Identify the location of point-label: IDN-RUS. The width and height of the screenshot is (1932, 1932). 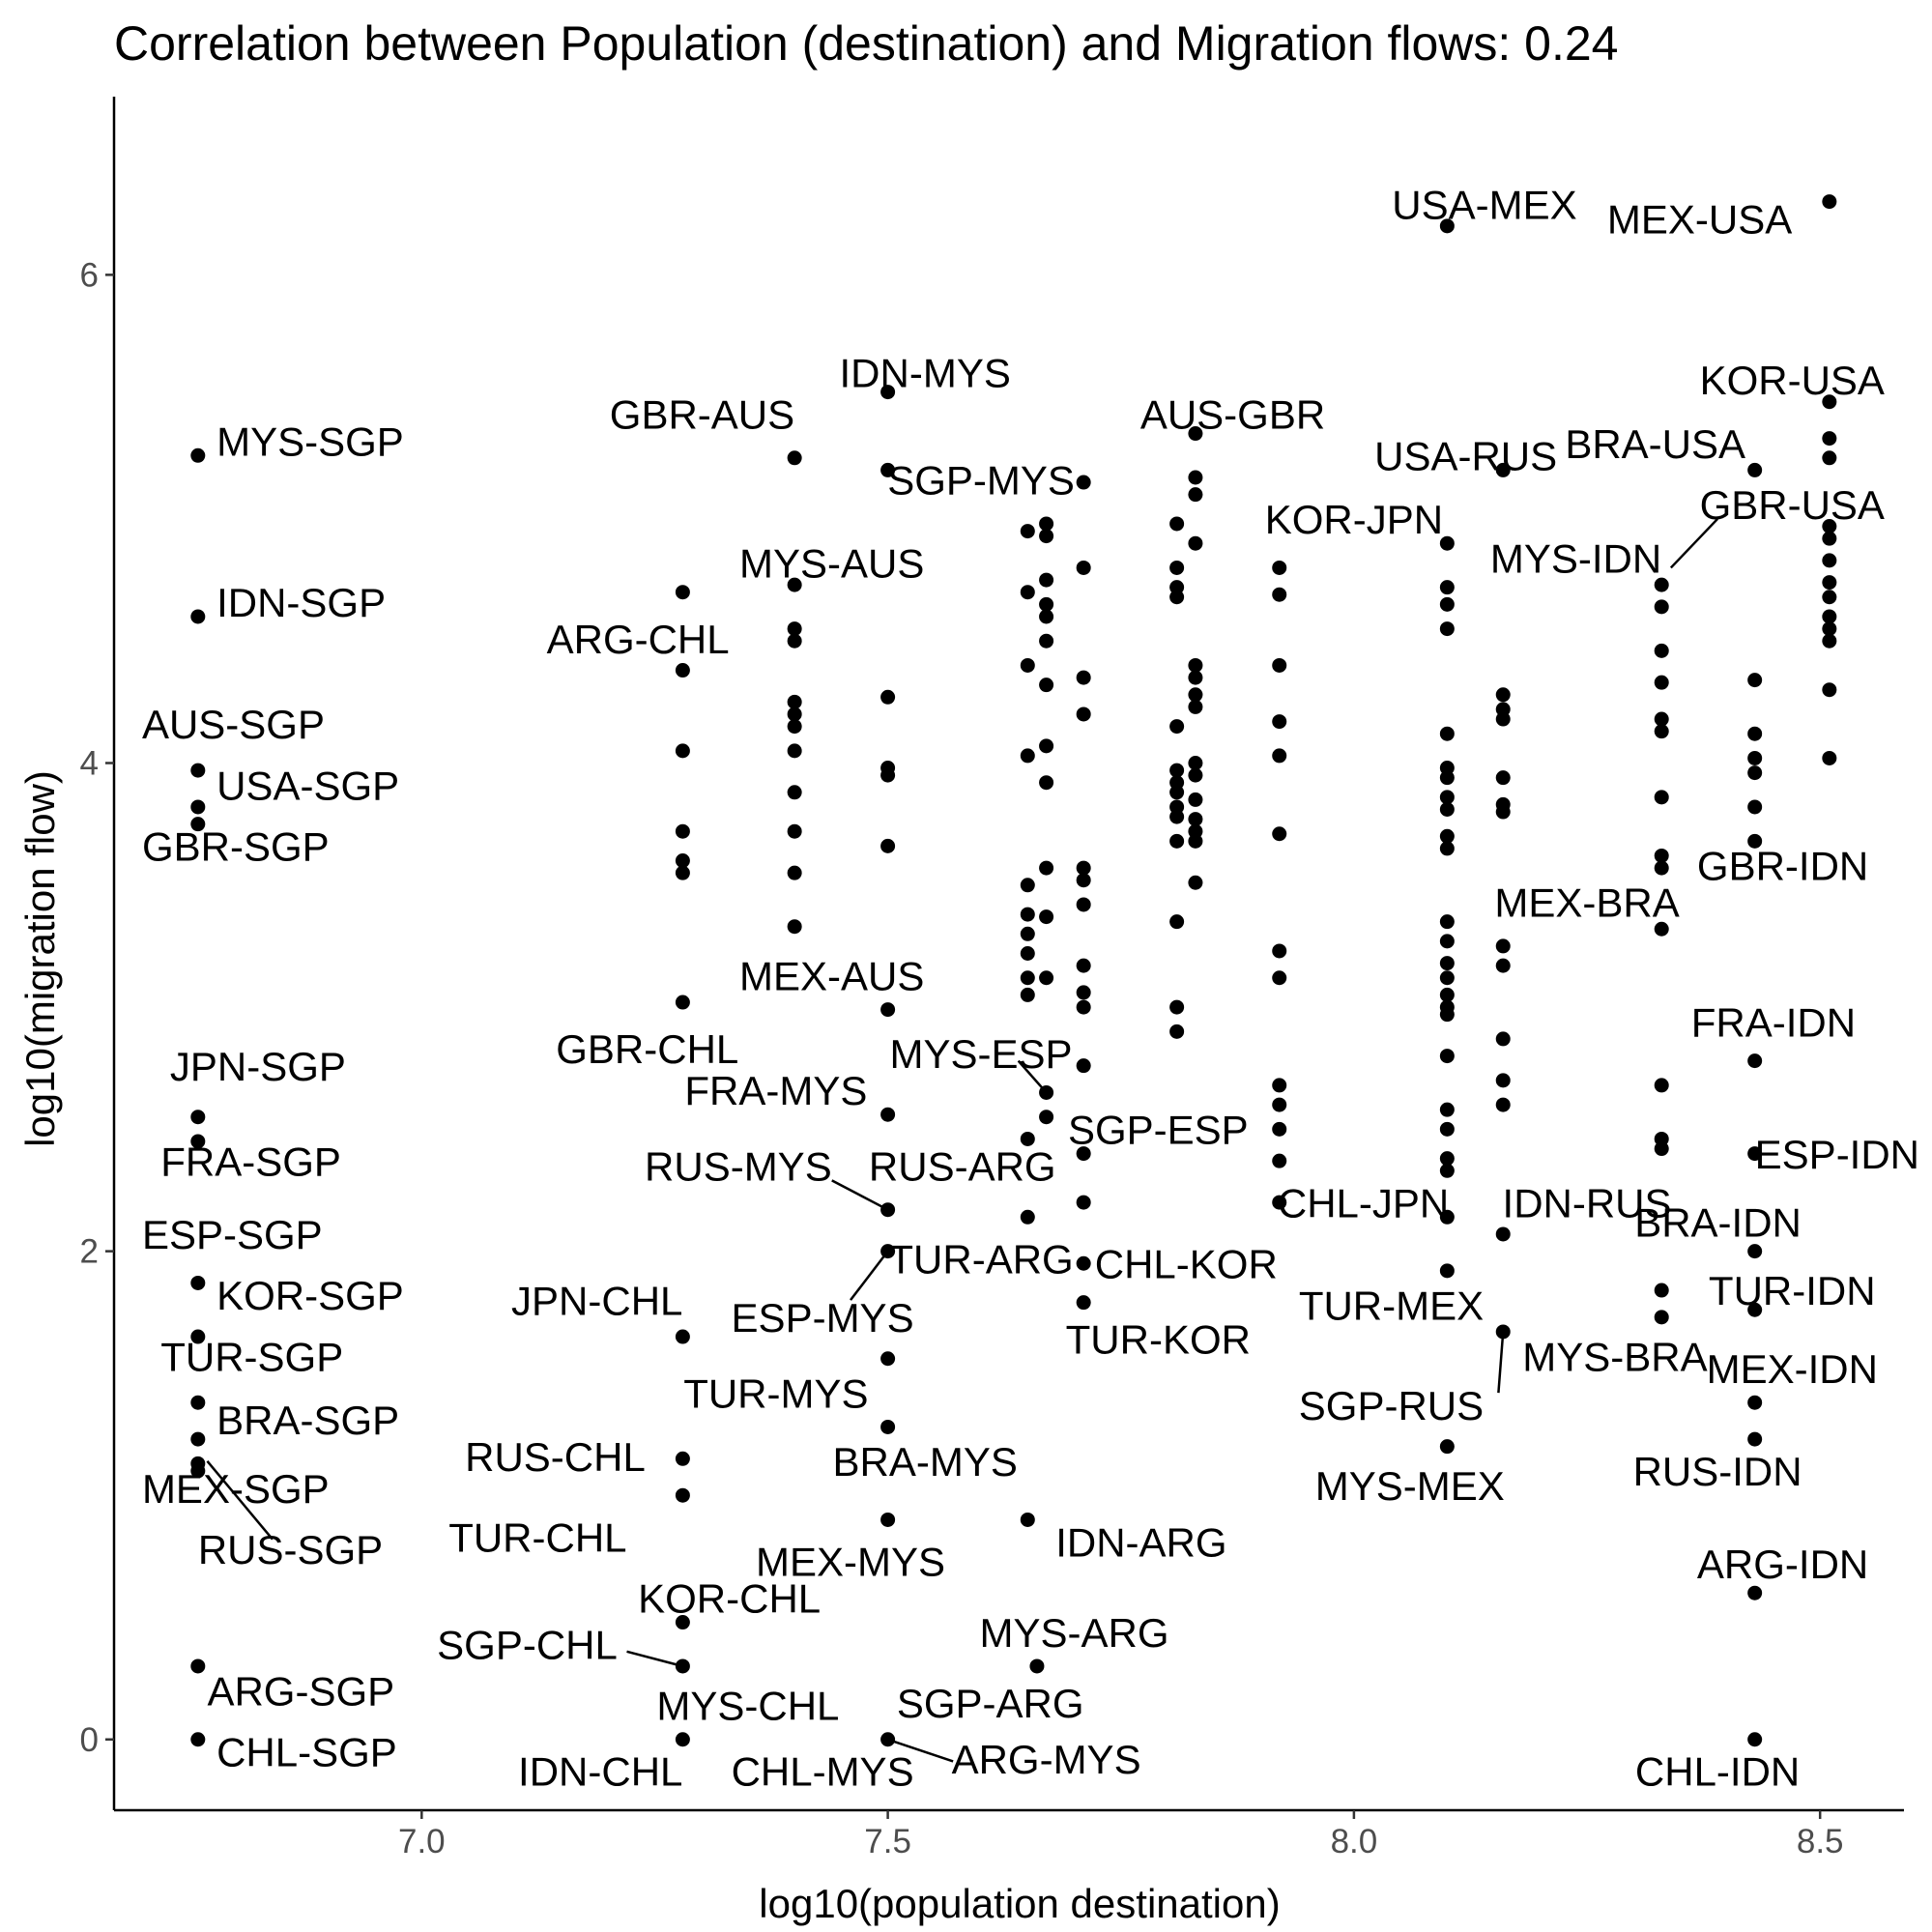
(1587, 1203).